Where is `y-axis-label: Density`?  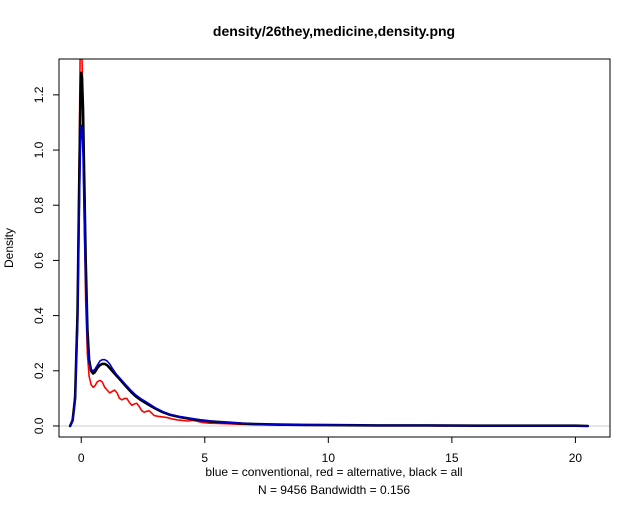
y-axis-label: Density is located at coordinates (9, 248).